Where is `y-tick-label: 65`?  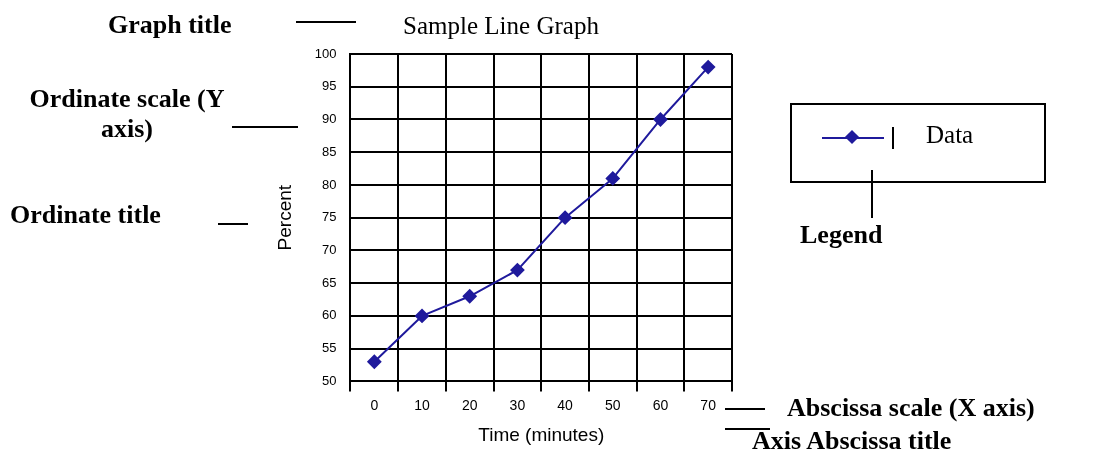 y-tick-label: 65 is located at coordinates (329, 282).